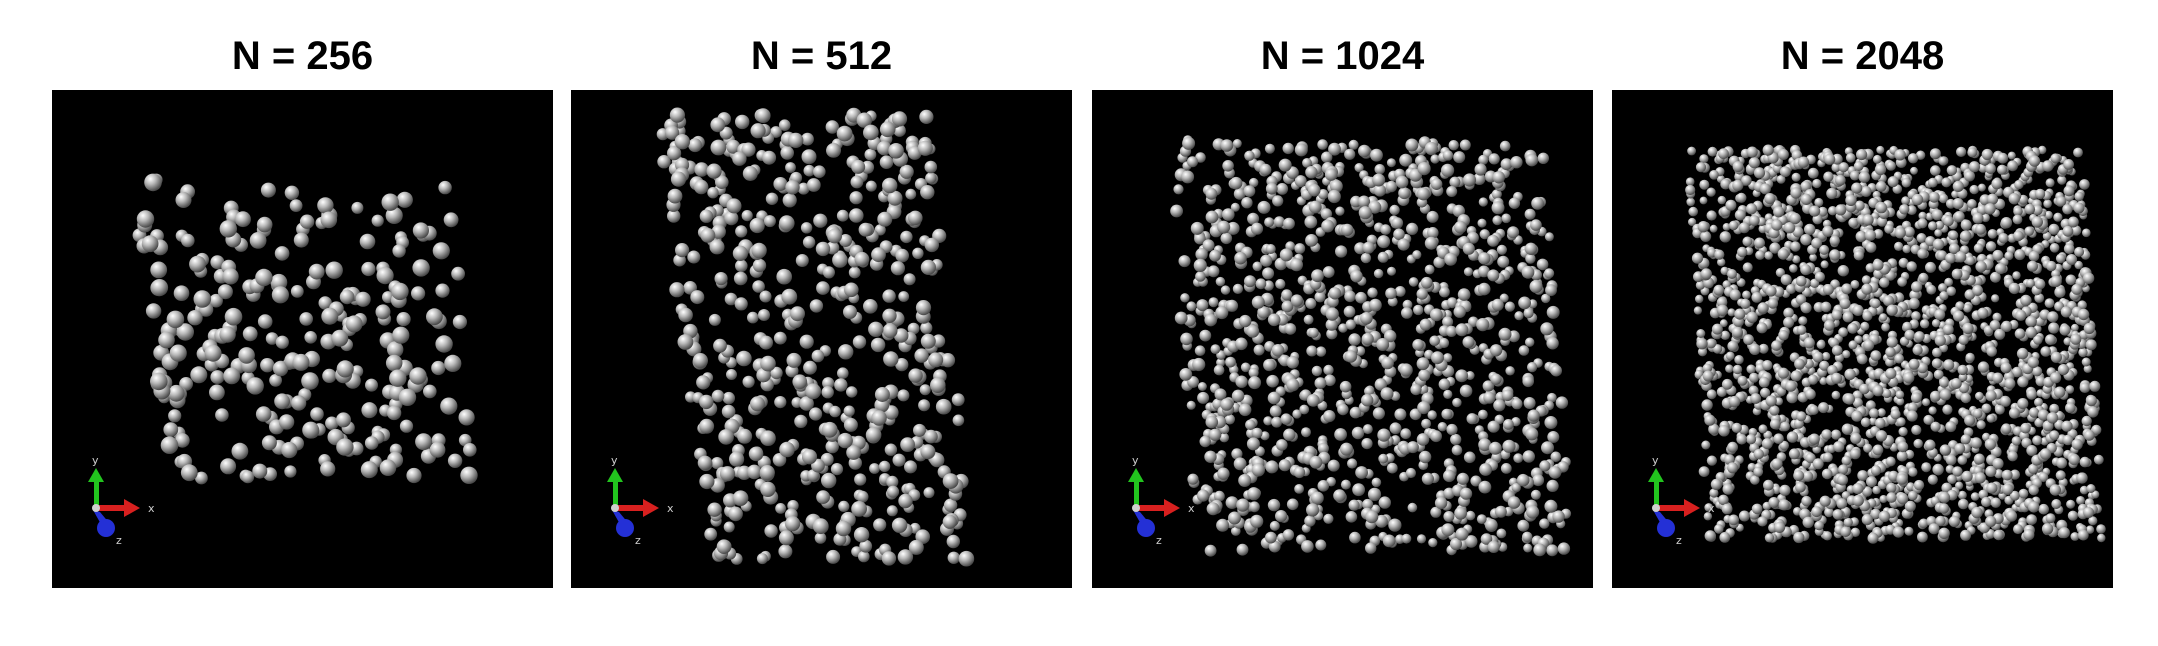  I want to click on panel-title: N = 2048, so click(1862, 56).